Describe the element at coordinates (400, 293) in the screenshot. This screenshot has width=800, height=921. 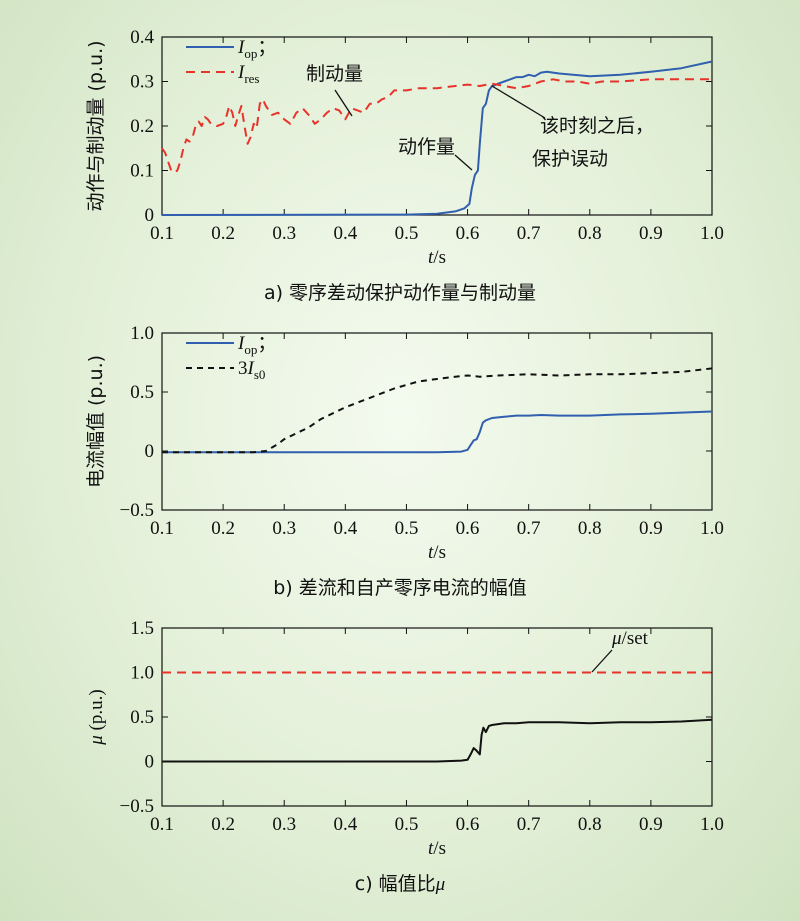
I see `chart-caption: a) 零序差动保护动作量与制动量` at that location.